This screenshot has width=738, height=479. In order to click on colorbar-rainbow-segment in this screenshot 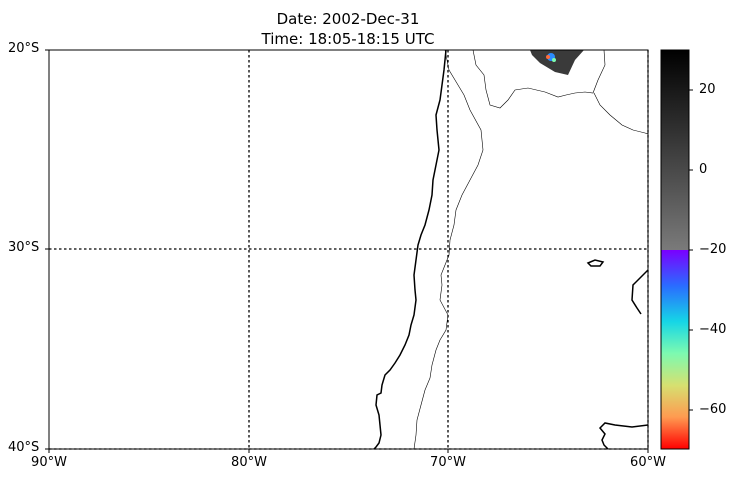, I will do `click(675, 349)`.